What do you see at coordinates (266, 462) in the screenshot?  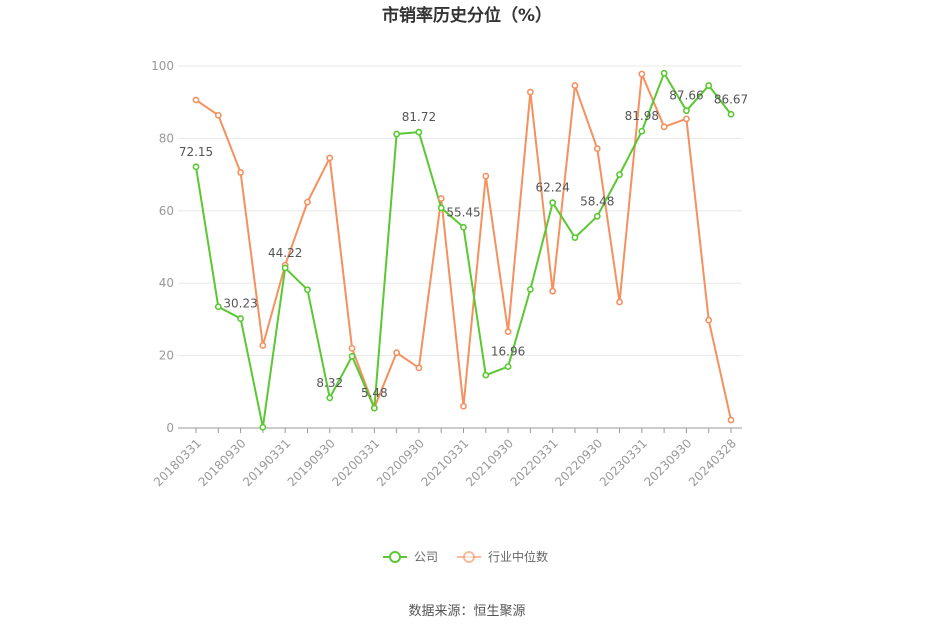 I see `x-tick-label: 20190331` at bounding box center [266, 462].